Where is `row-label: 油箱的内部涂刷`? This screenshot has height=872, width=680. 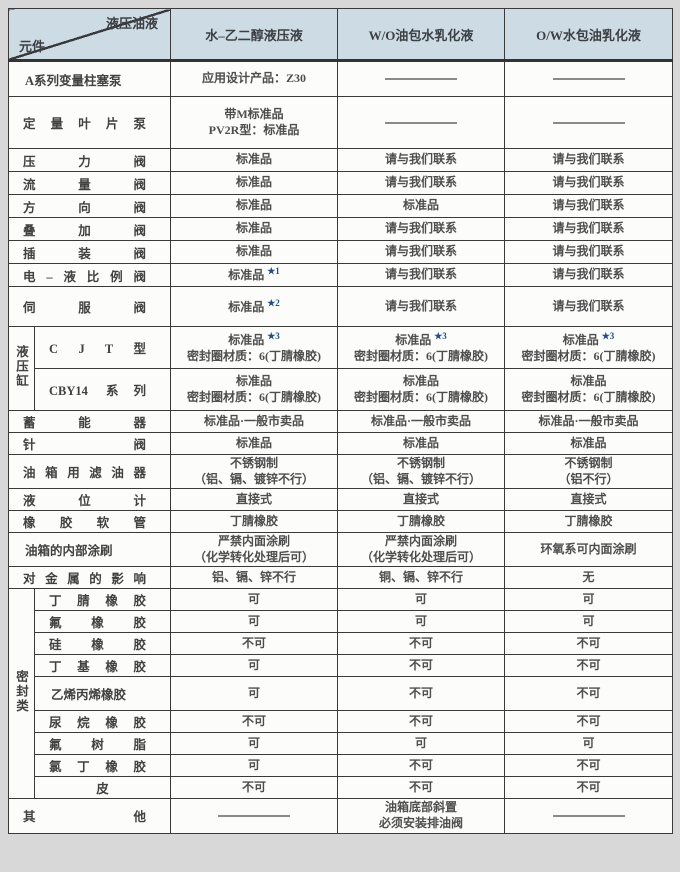
row-label: 油箱的内部涂刷 is located at coordinates (89, 550).